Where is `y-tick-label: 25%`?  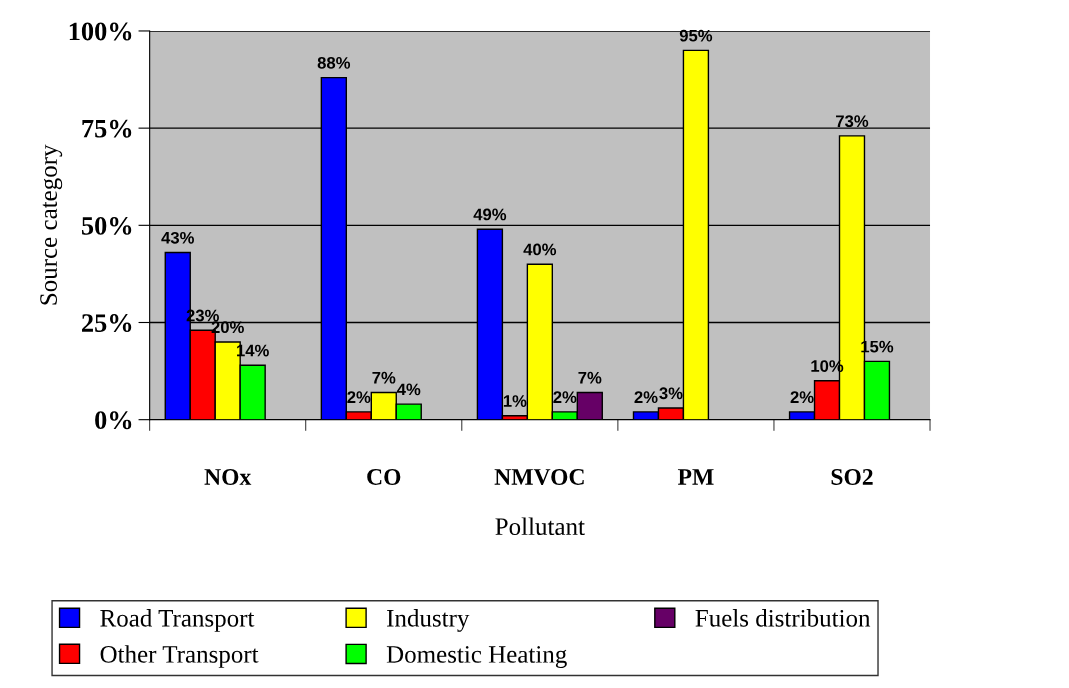 y-tick-label: 25% is located at coordinates (107, 323).